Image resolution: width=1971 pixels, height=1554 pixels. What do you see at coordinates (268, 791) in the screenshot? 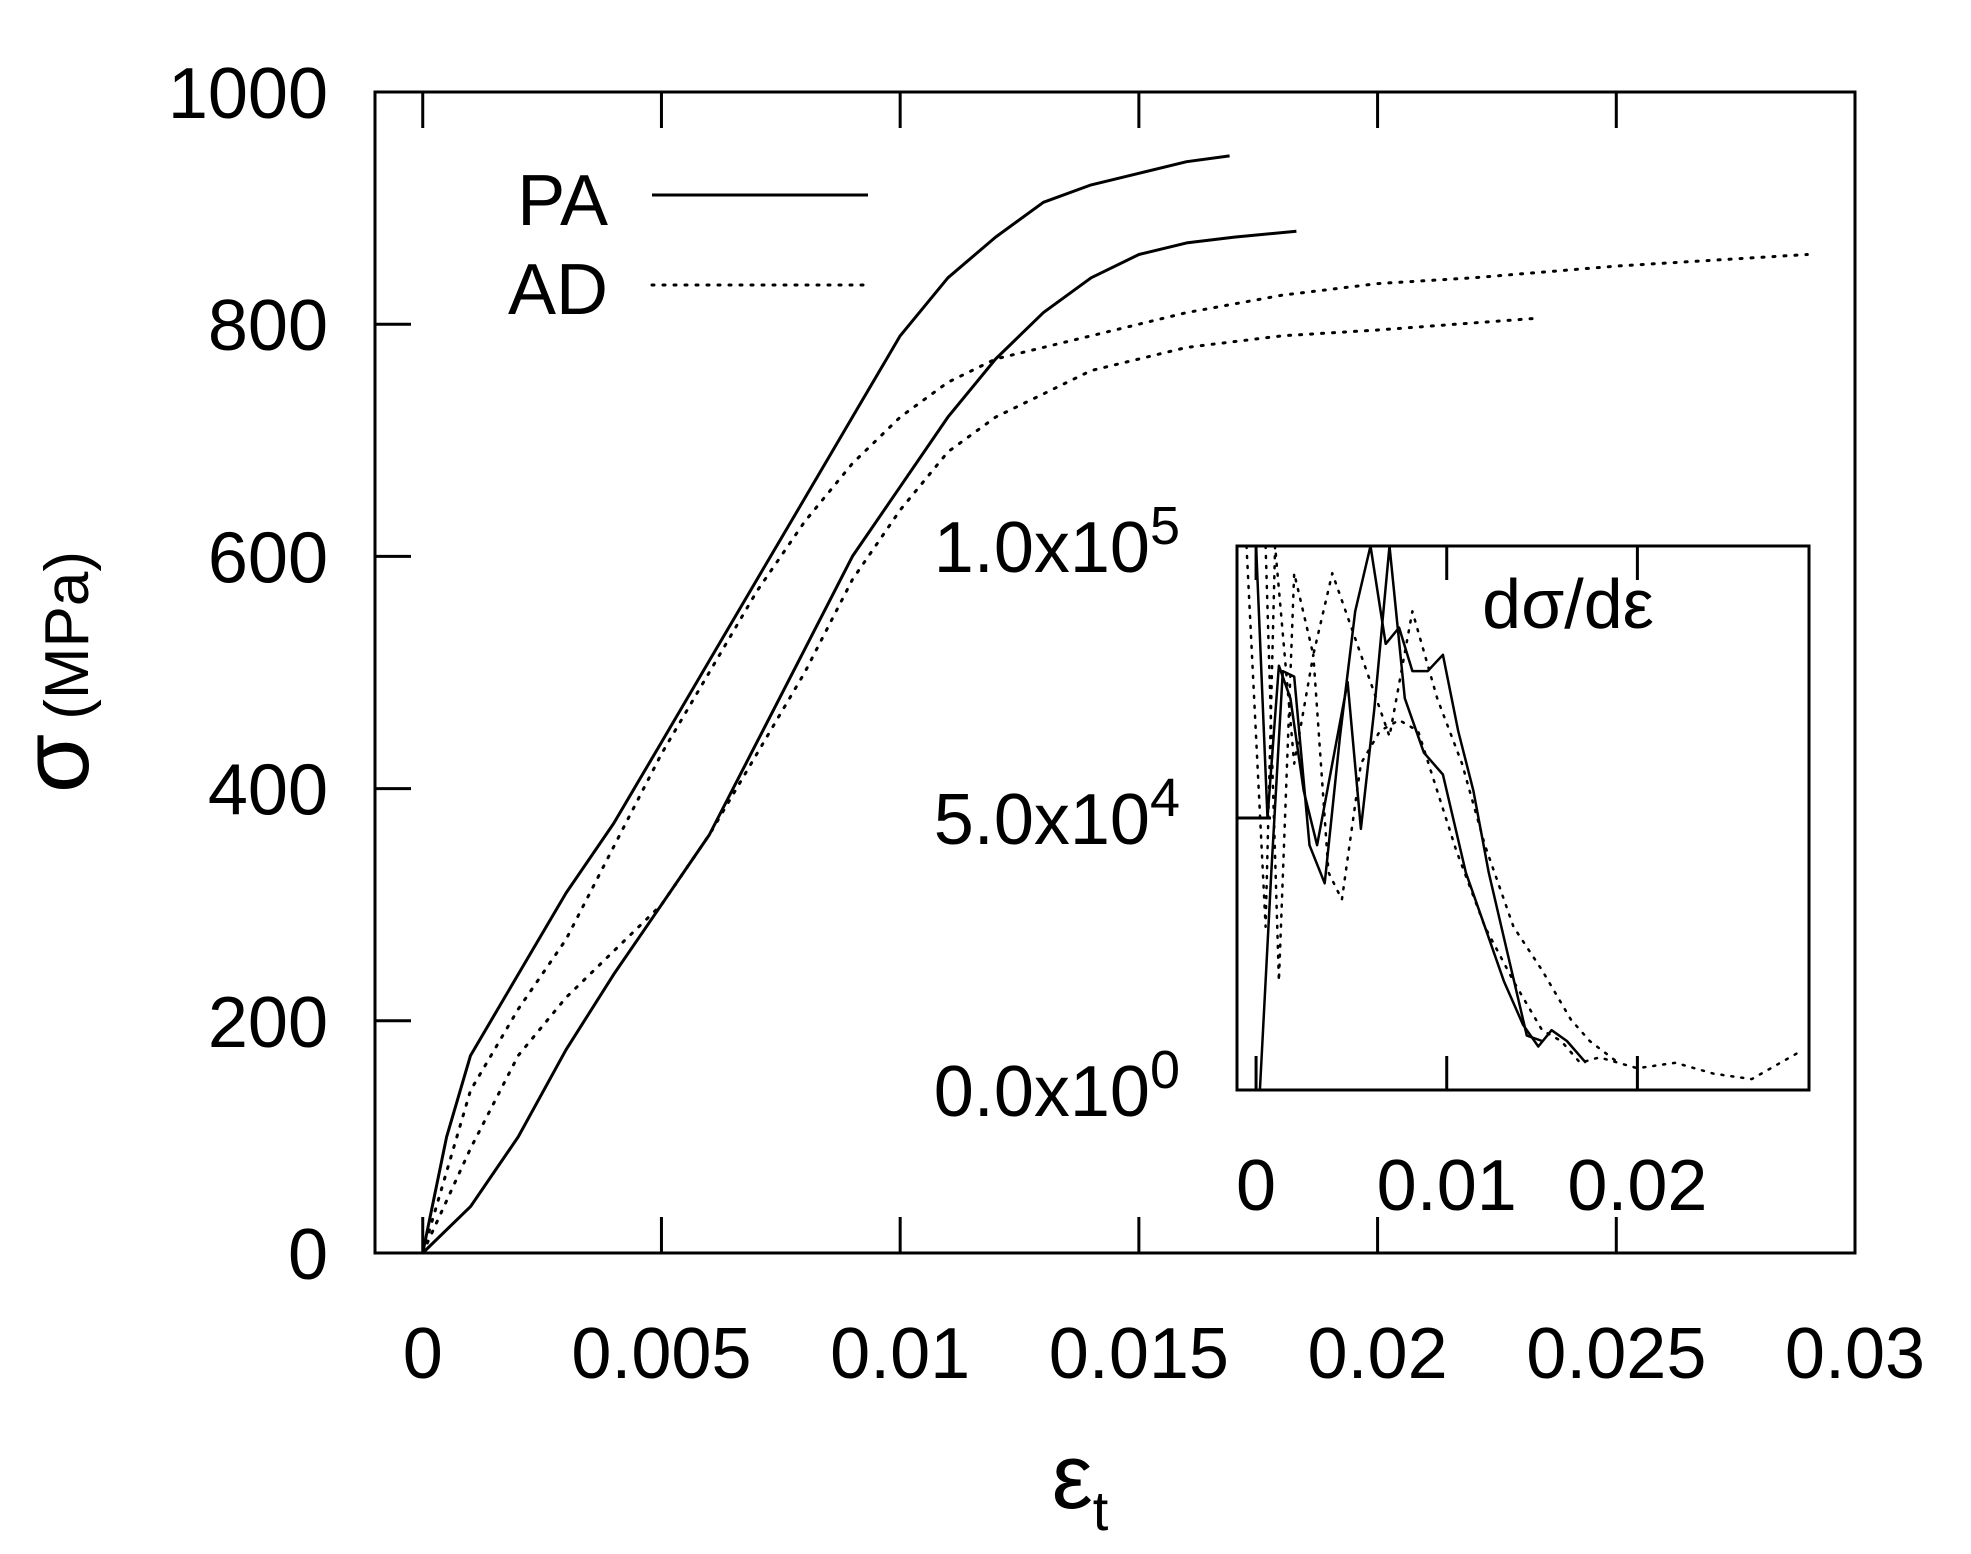
I see `y-tick-label: 400` at bounding box center [268, 791].